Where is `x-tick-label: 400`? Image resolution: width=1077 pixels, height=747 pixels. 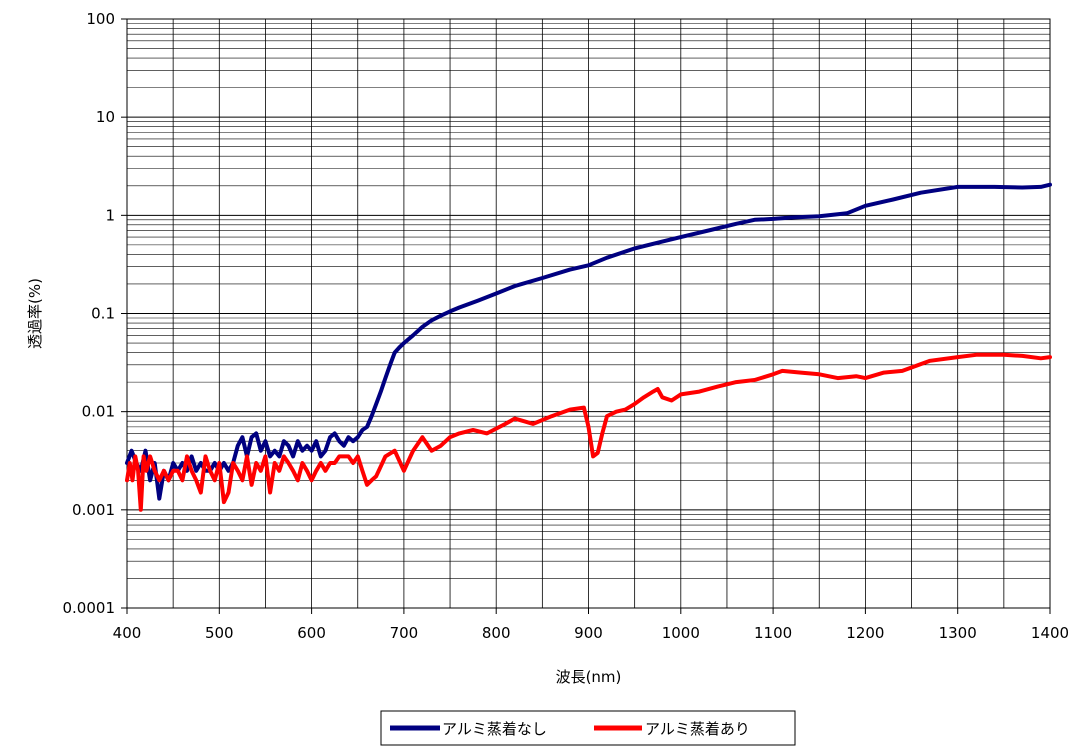 x-tick-label: 400 is located at coordinates (127, 633).